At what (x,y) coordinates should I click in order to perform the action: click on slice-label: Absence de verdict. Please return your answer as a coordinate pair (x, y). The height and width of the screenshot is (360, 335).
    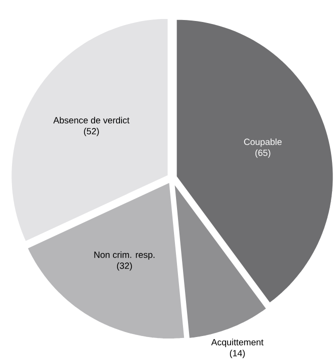
    Looking at the image, I should click on (91, 120).